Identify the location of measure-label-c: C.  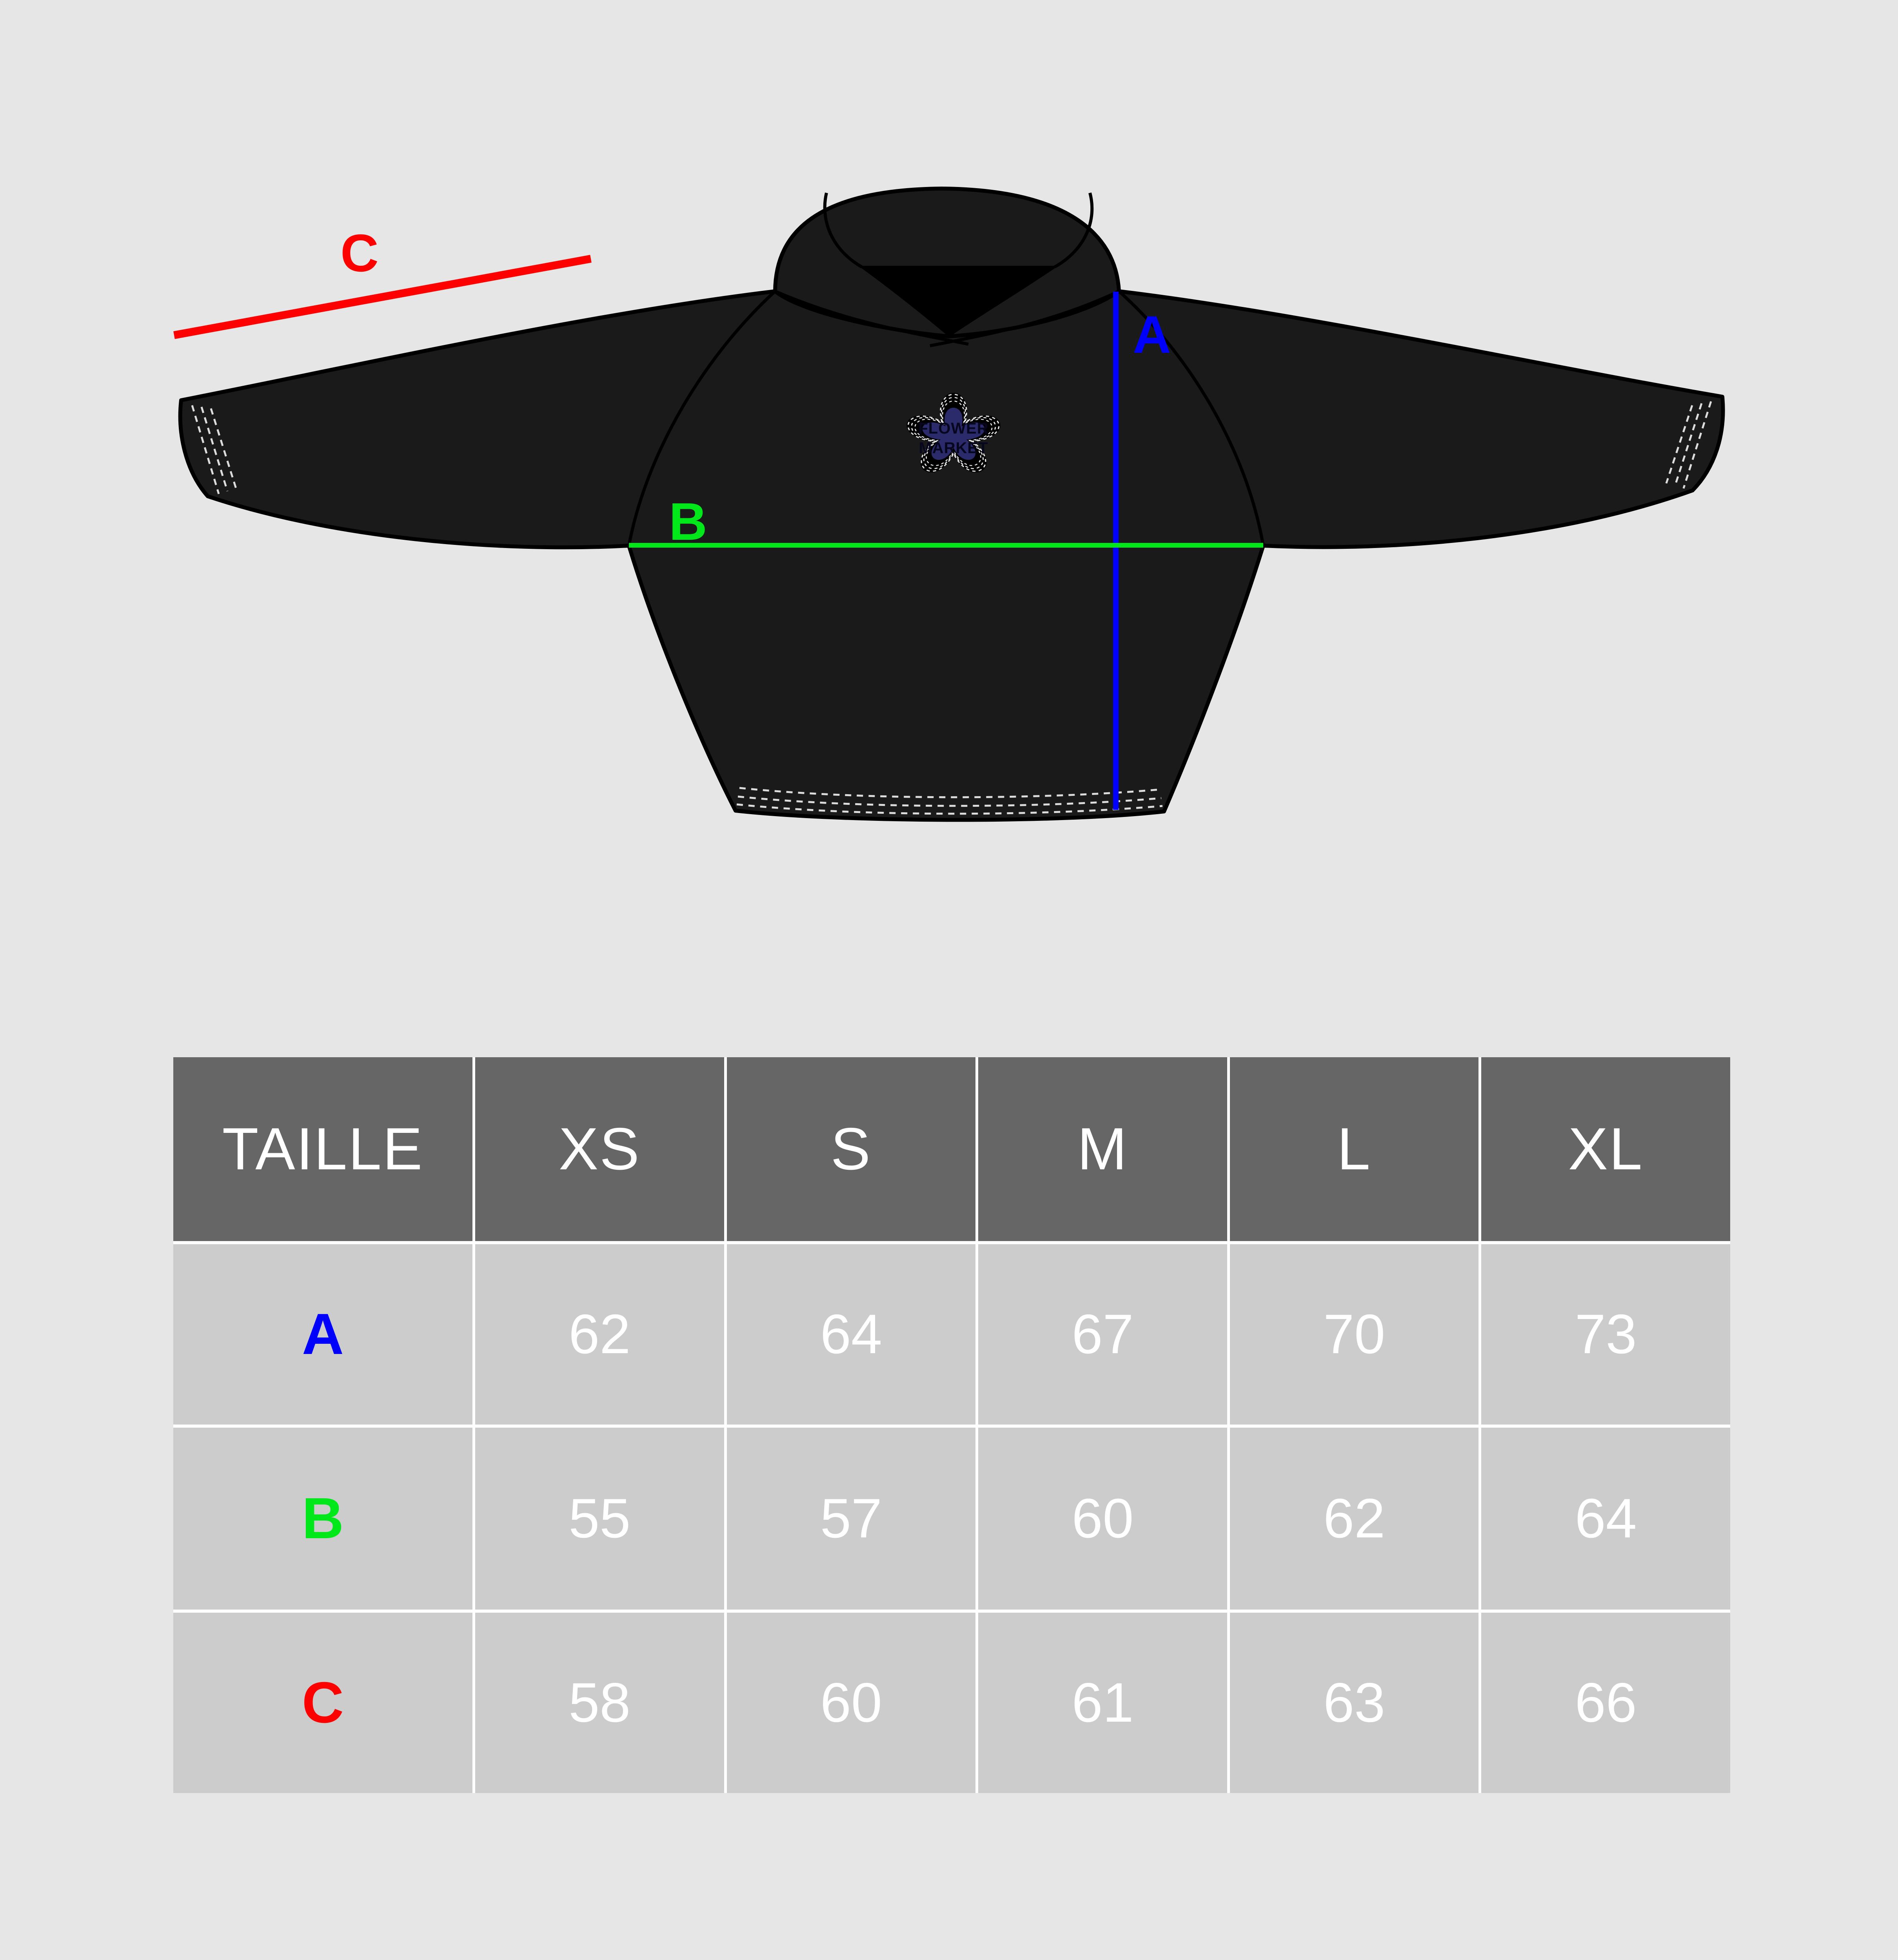
(359, 253).